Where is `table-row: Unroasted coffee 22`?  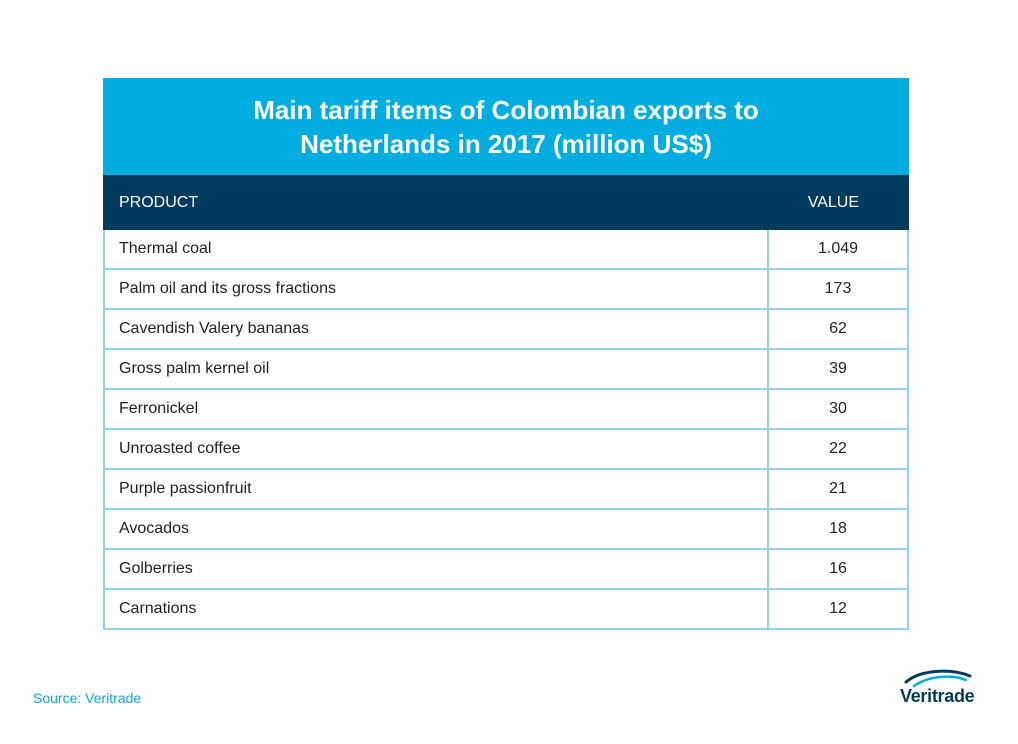
table-row: Unroasted coffee 22 is located at coordinates (506, 450).